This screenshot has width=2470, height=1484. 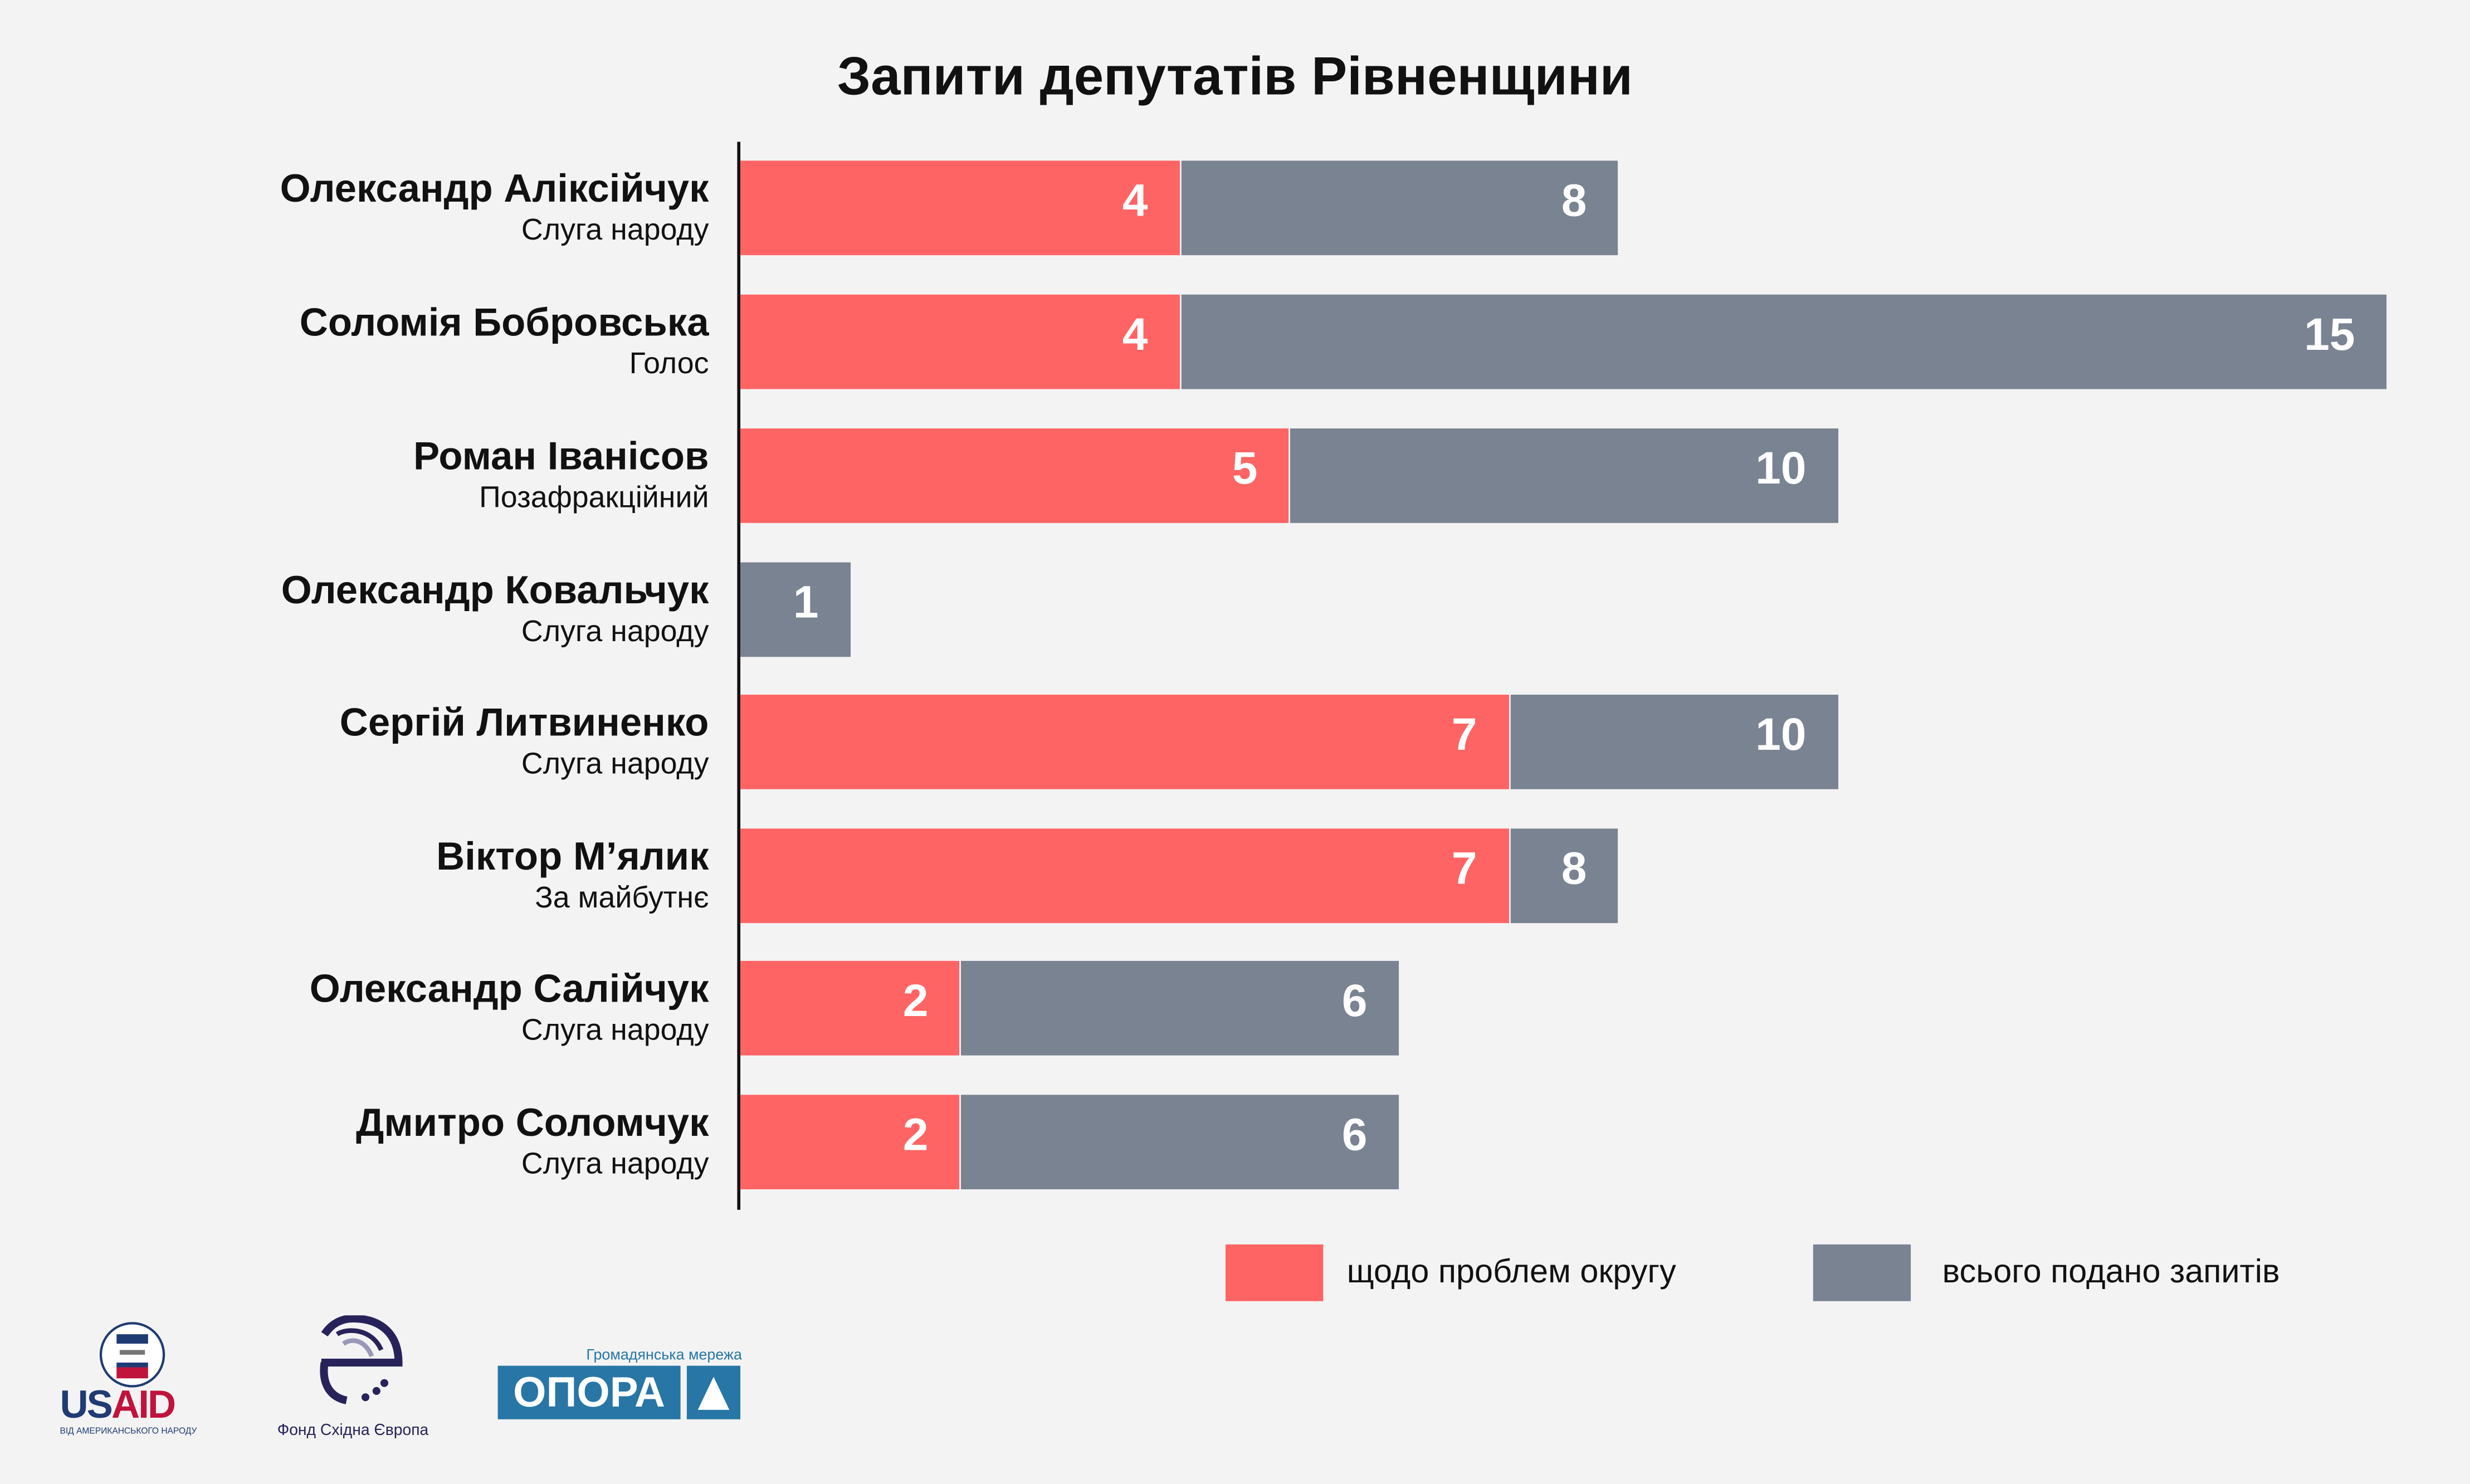 What do you see at coordinates (132, 1355) in the screenshot?
I see `usaid-seal-icon` at bounding box center [132, 1355].